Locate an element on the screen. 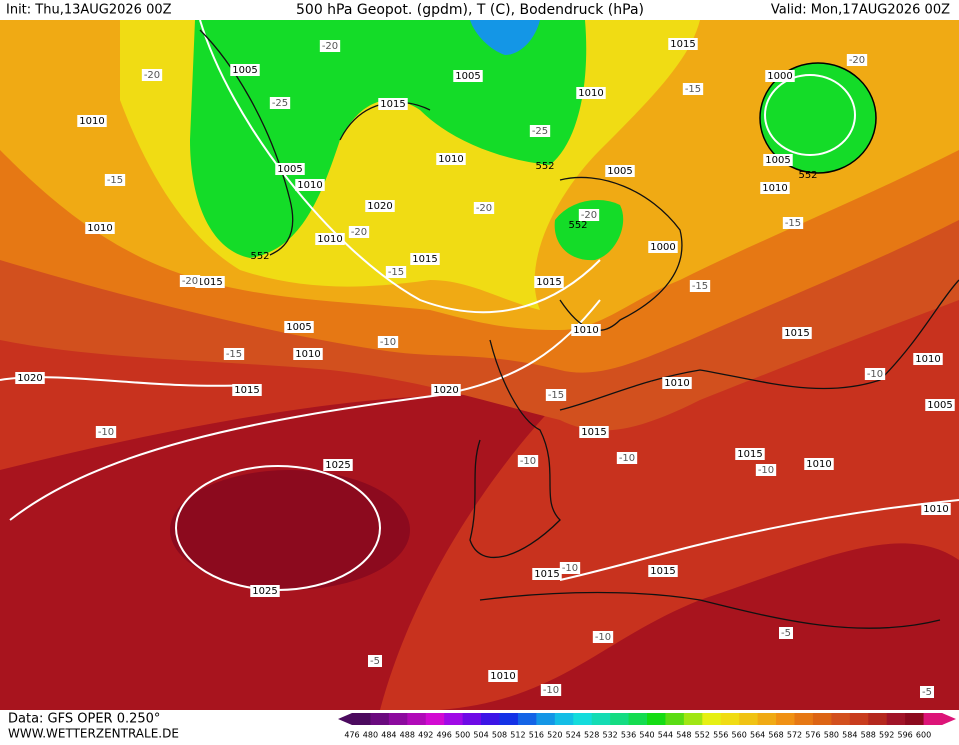  isobar-label: 1000 is located at coordinates (663, 247).